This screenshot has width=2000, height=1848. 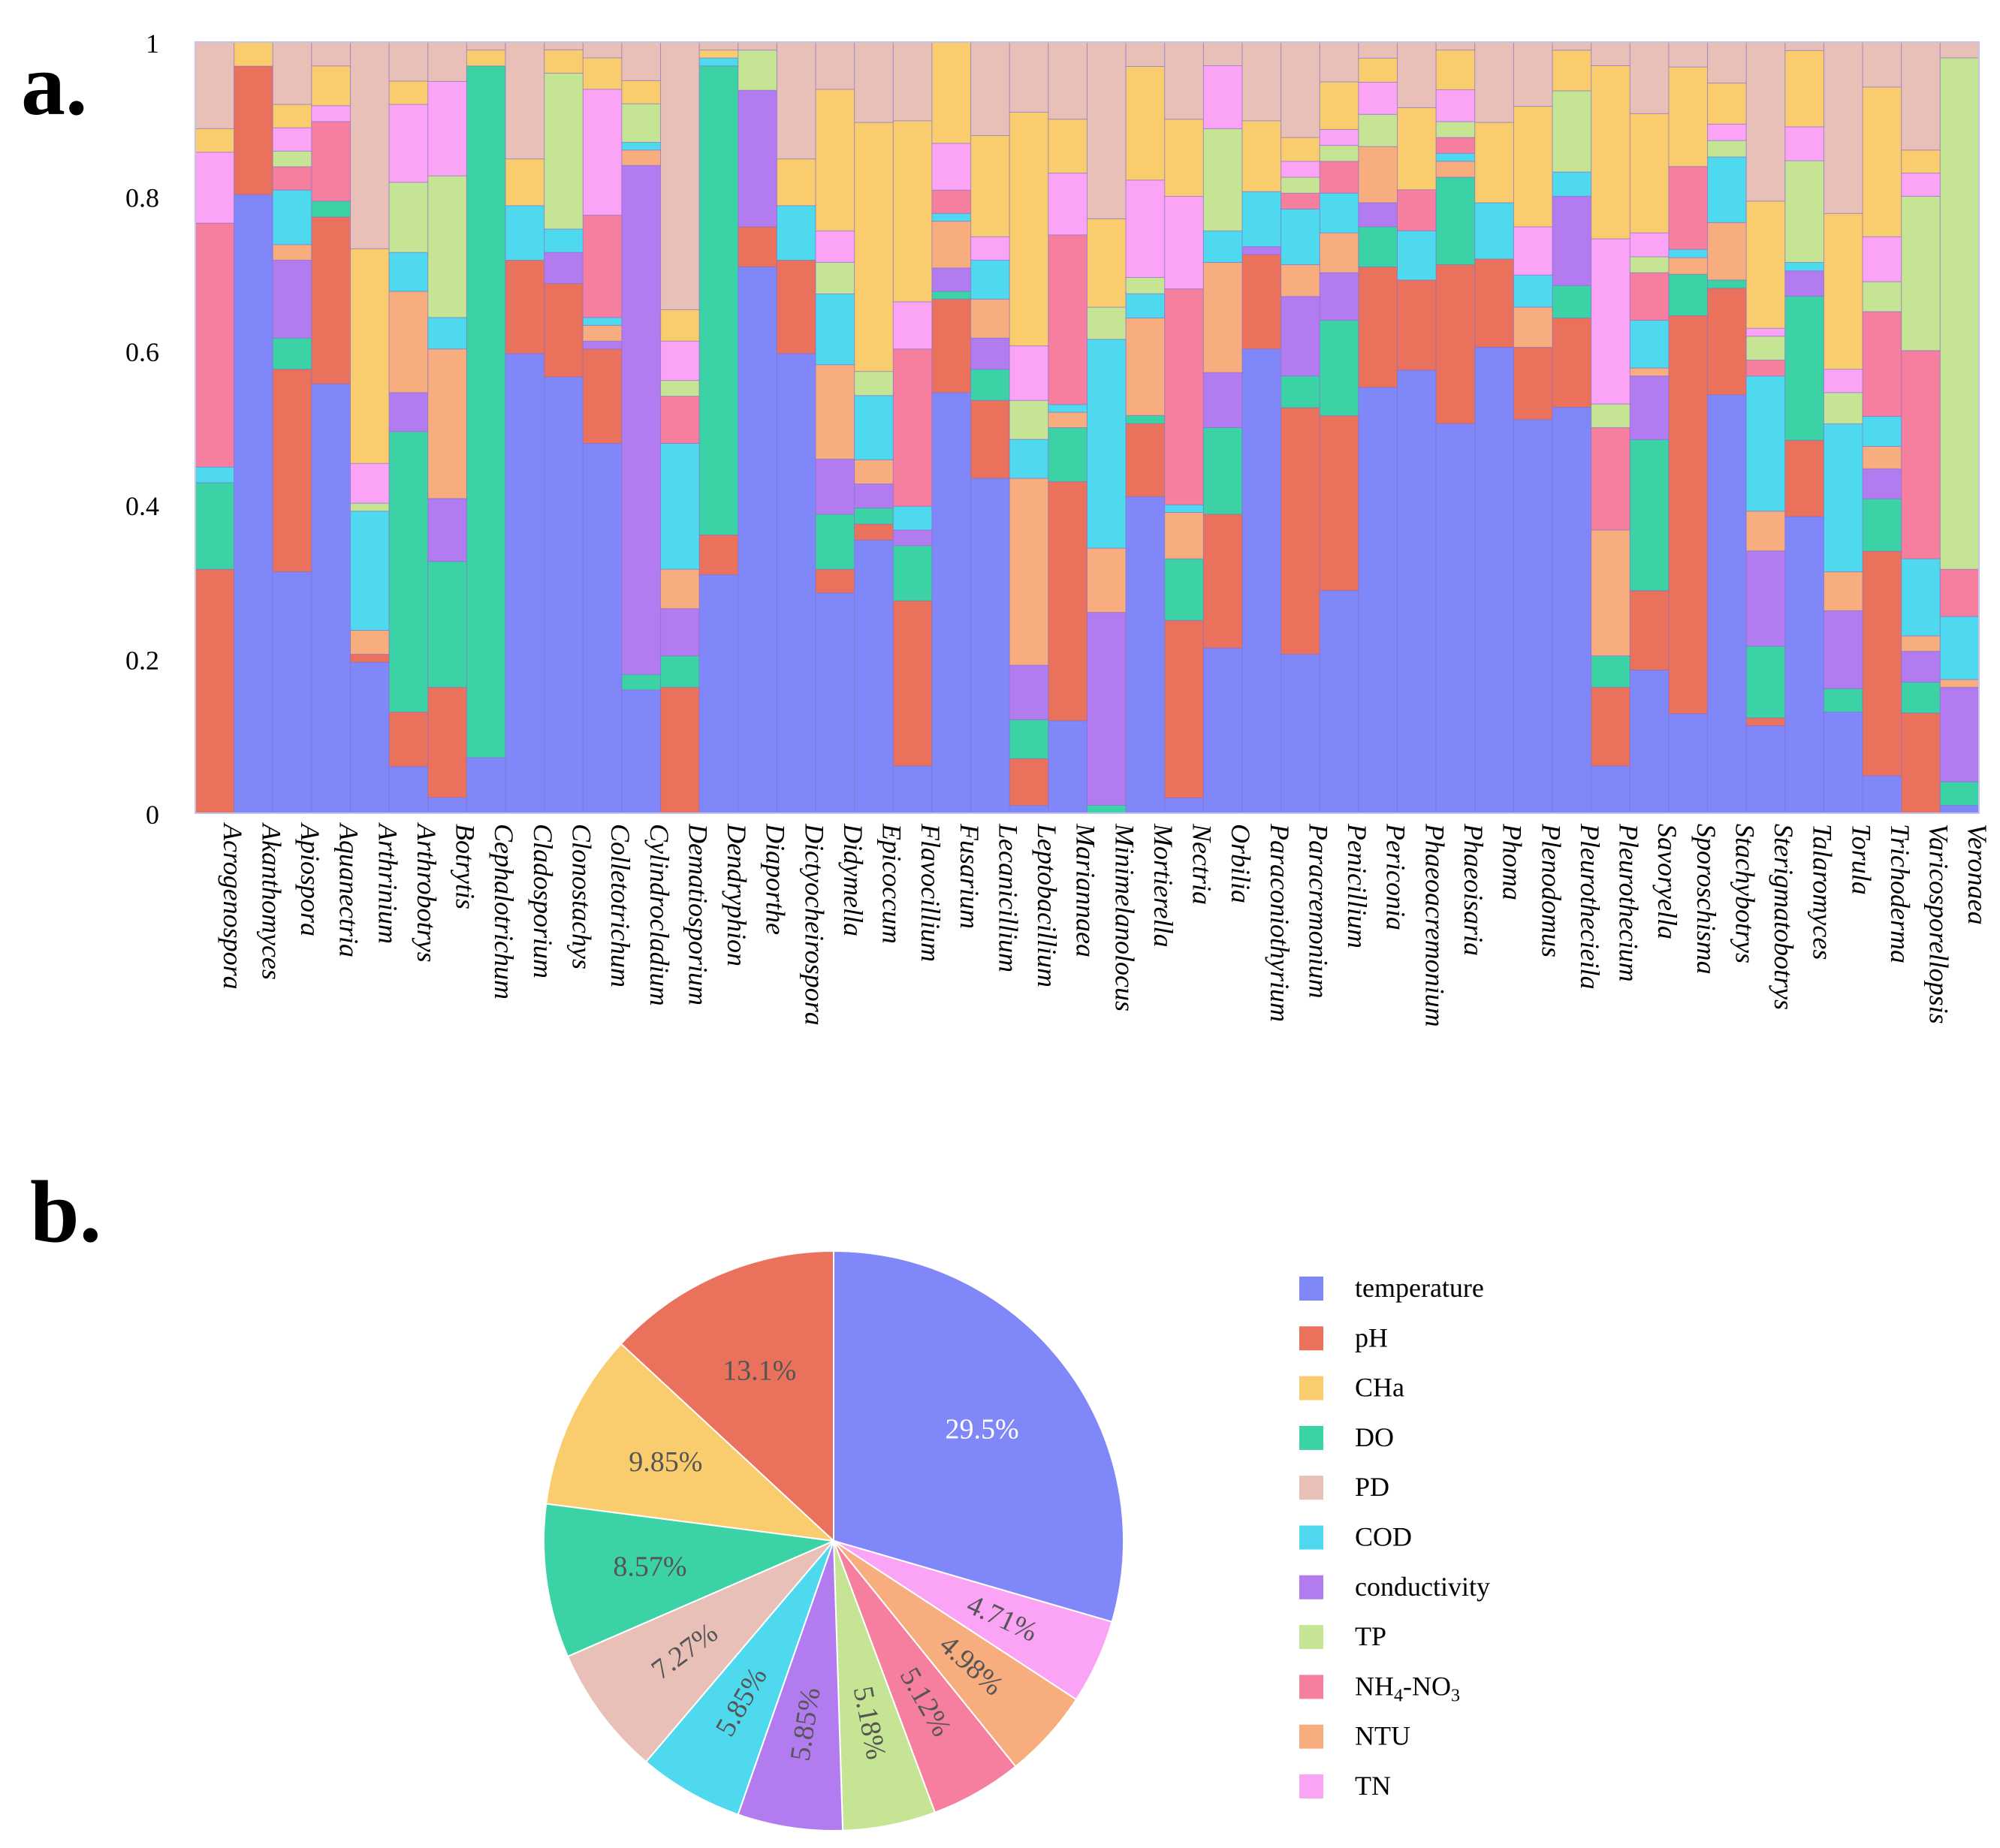 What do you see at coordinates (582, 896) in the screenshot?
I see `x-tick-label: Clonostachys` at bounding box center [582, 896].